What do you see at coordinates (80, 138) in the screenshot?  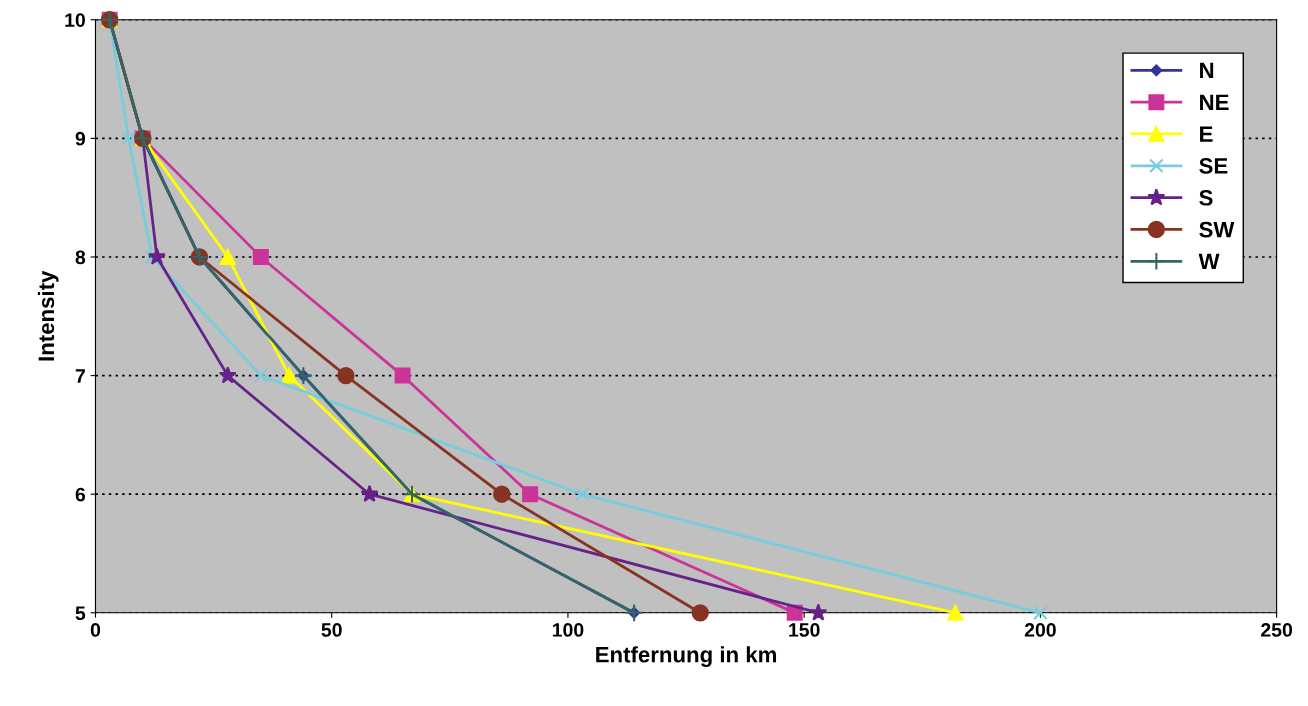 I see `y-tick-label: 9` at bounding box center [80, 138].